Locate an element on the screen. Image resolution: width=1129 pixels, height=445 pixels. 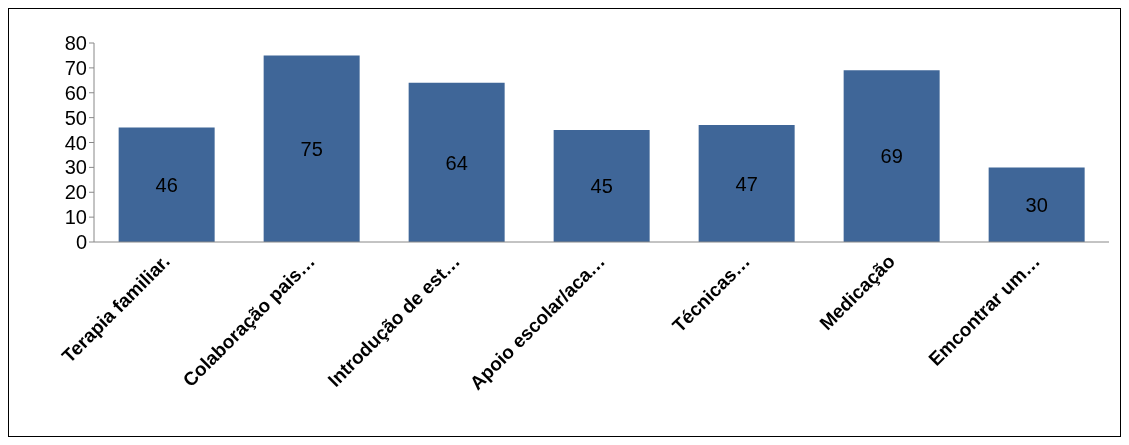
y-tick-label: 10 is located at coordinates (75, 217).